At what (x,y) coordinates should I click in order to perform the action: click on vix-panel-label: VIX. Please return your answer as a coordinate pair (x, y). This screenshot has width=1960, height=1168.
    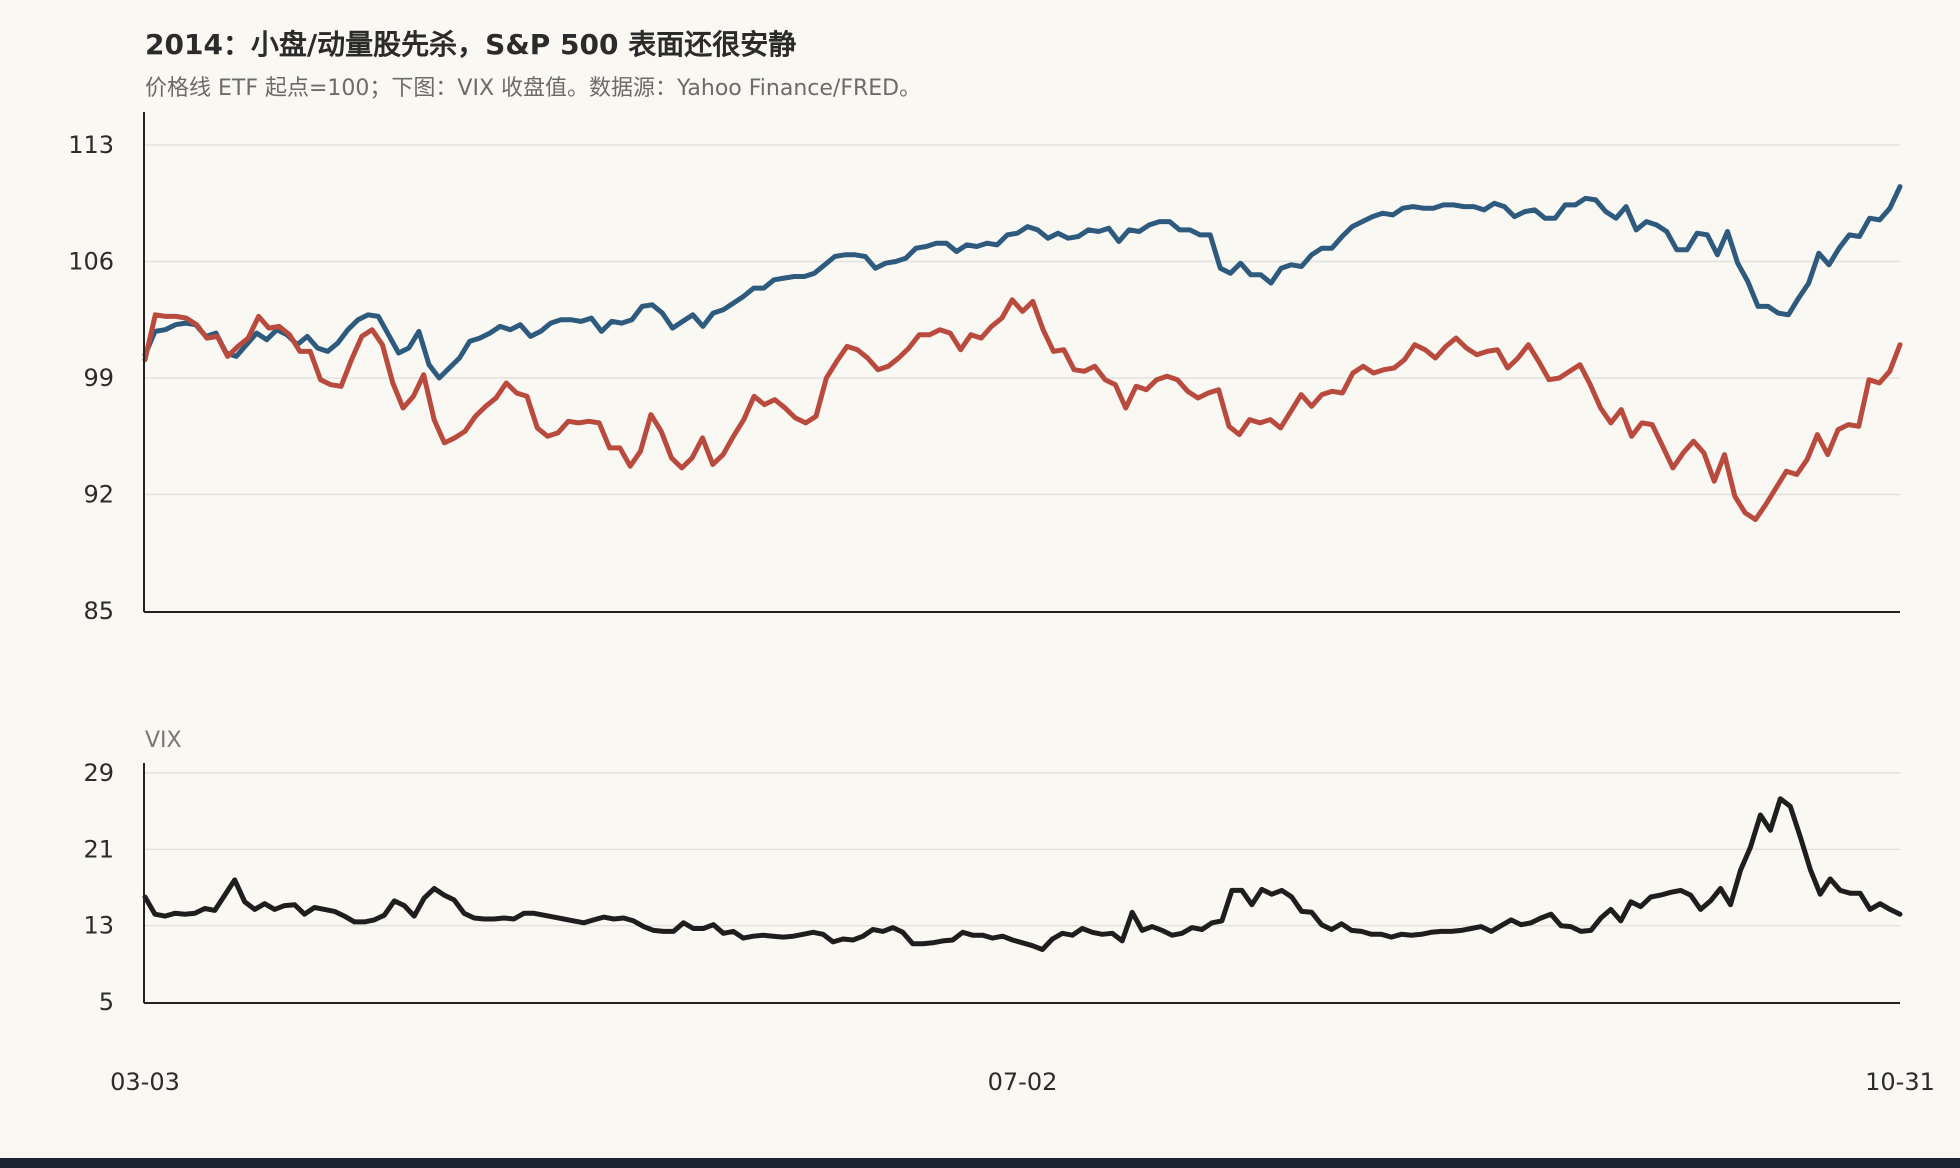
    Looking at the image, I should click on (163, 740).